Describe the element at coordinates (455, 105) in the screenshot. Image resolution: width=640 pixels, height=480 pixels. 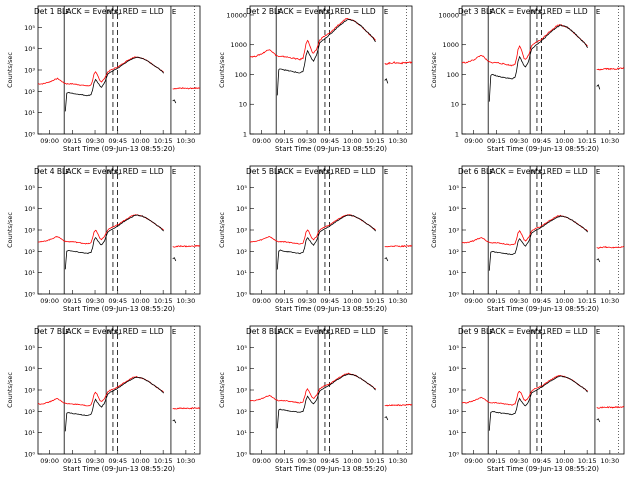
I see `y-tick-label: 10` at that location.